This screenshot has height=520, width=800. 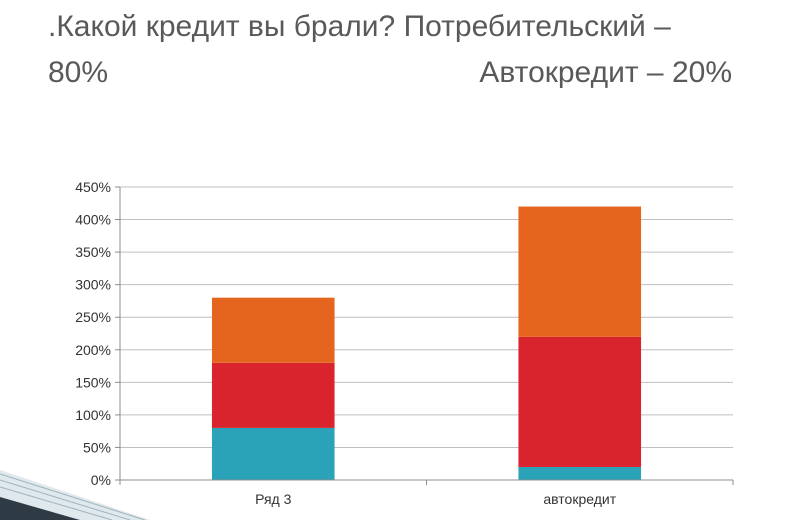 I want to click on y-tick-label-0: 0%, so click(x=101, y=480).